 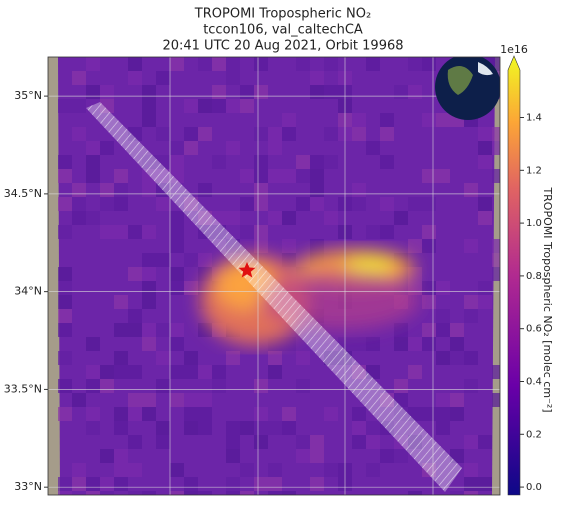 I want to click on globe-land, so click(x=460, y=80).